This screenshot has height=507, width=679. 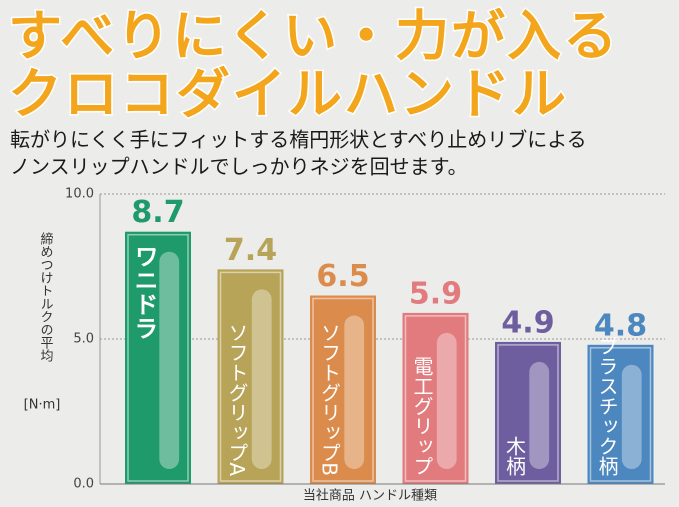 I want to click on category-label: ソフトグリップB, so click(x=330, y=399).